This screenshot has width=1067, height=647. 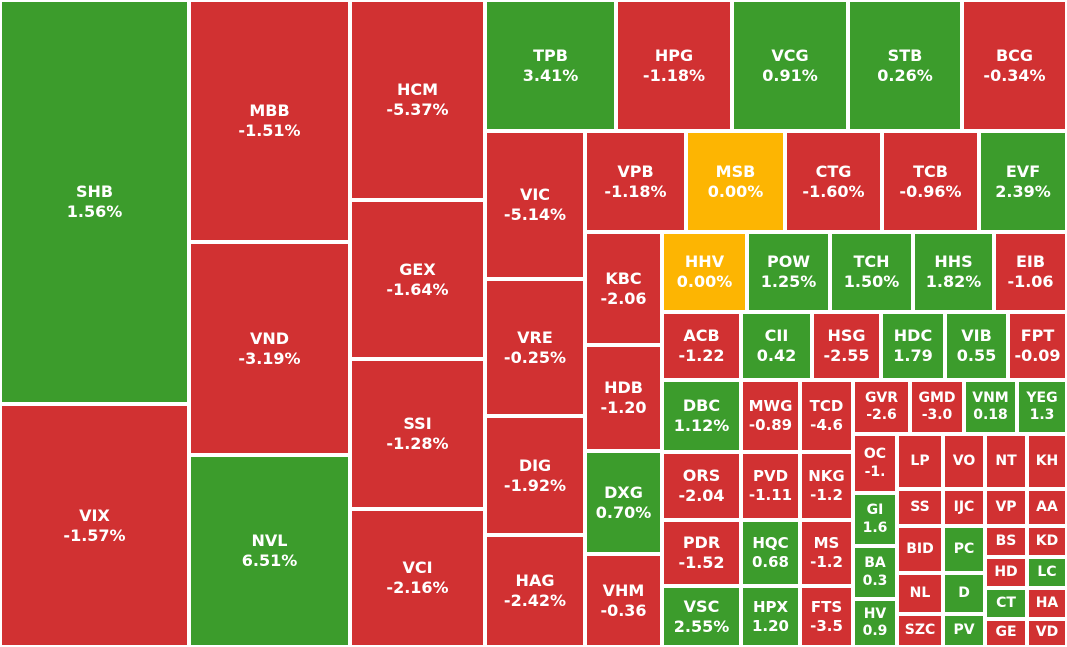 I want to click on tile-acb: ACB -1.22, so click(x=701, y=346).